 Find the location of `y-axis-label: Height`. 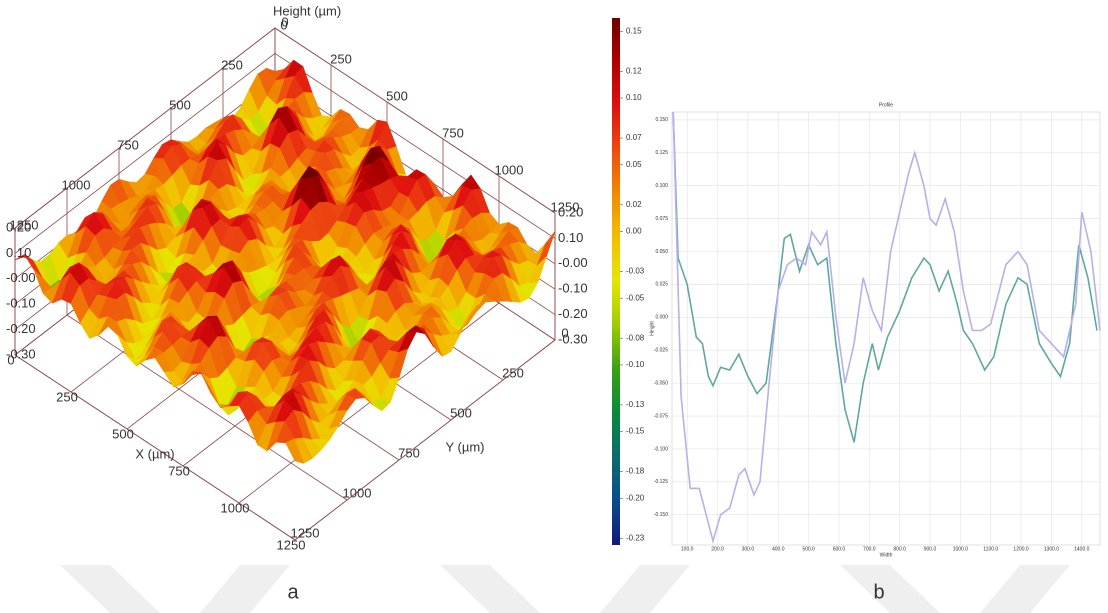

y-axis-label: Height is located at coordinates (652, 328).